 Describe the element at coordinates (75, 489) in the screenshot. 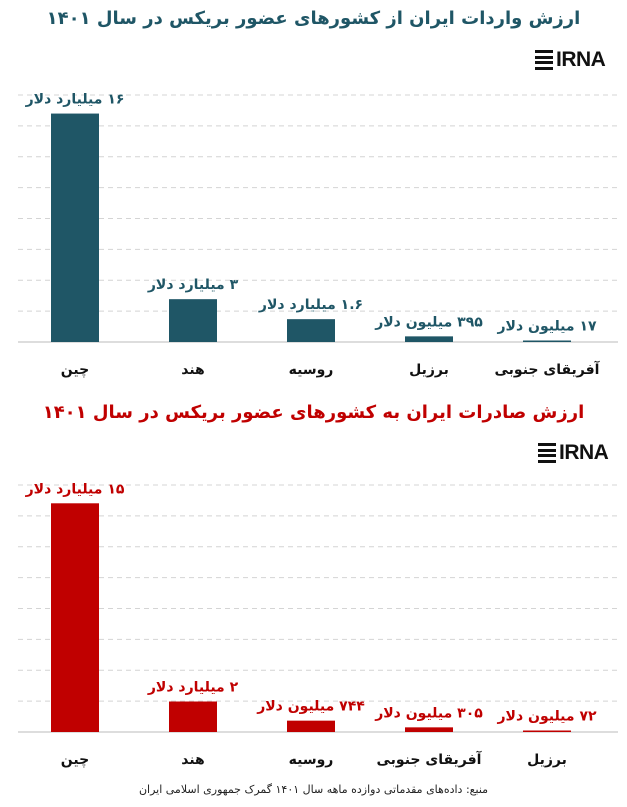

I see `bar-value-label: ۱۵ میلیارد دلار` at that location.